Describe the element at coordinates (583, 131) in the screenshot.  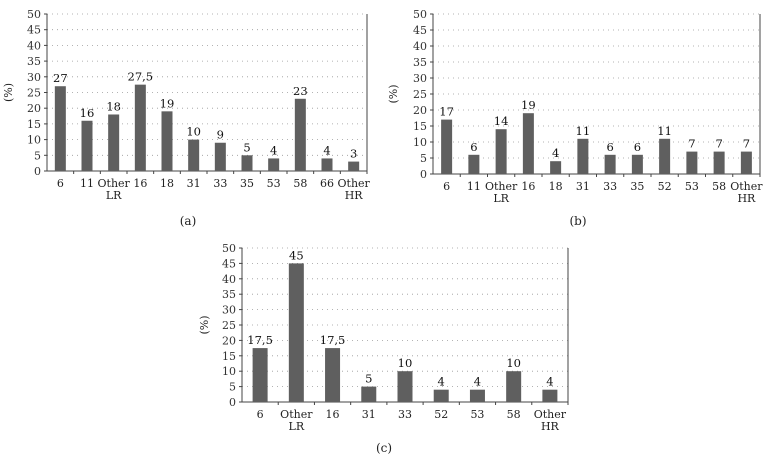
I see `data-label: 11` at that location.